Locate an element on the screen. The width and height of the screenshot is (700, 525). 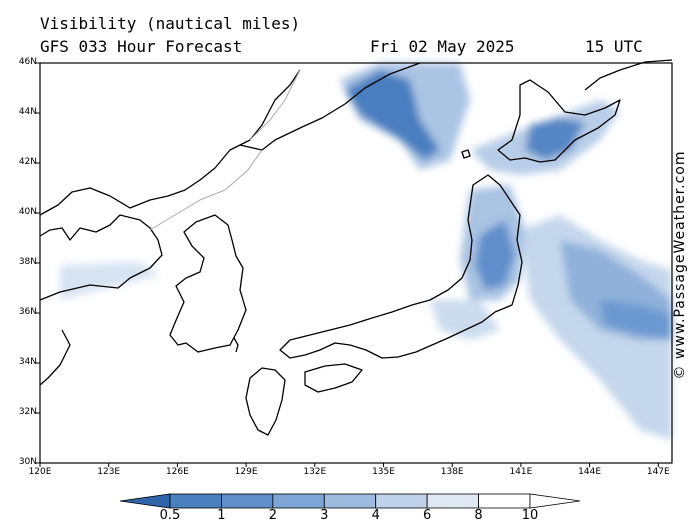
colorbar-low-arrow is located at coordinates (145, 501).